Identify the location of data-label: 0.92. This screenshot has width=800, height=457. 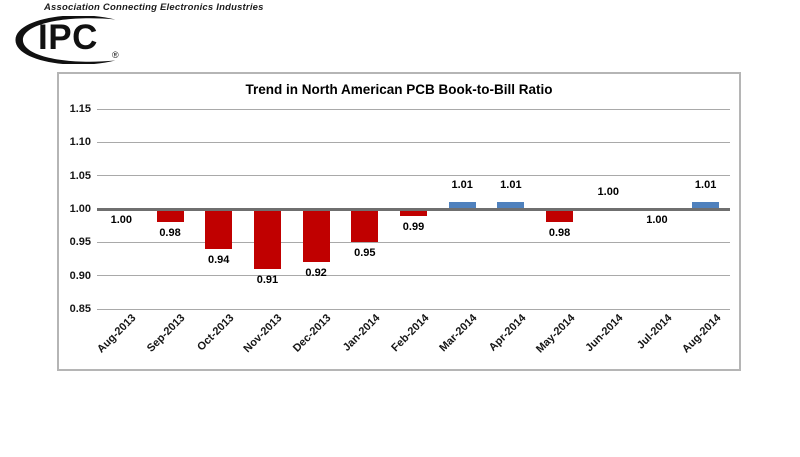
(316, 273).